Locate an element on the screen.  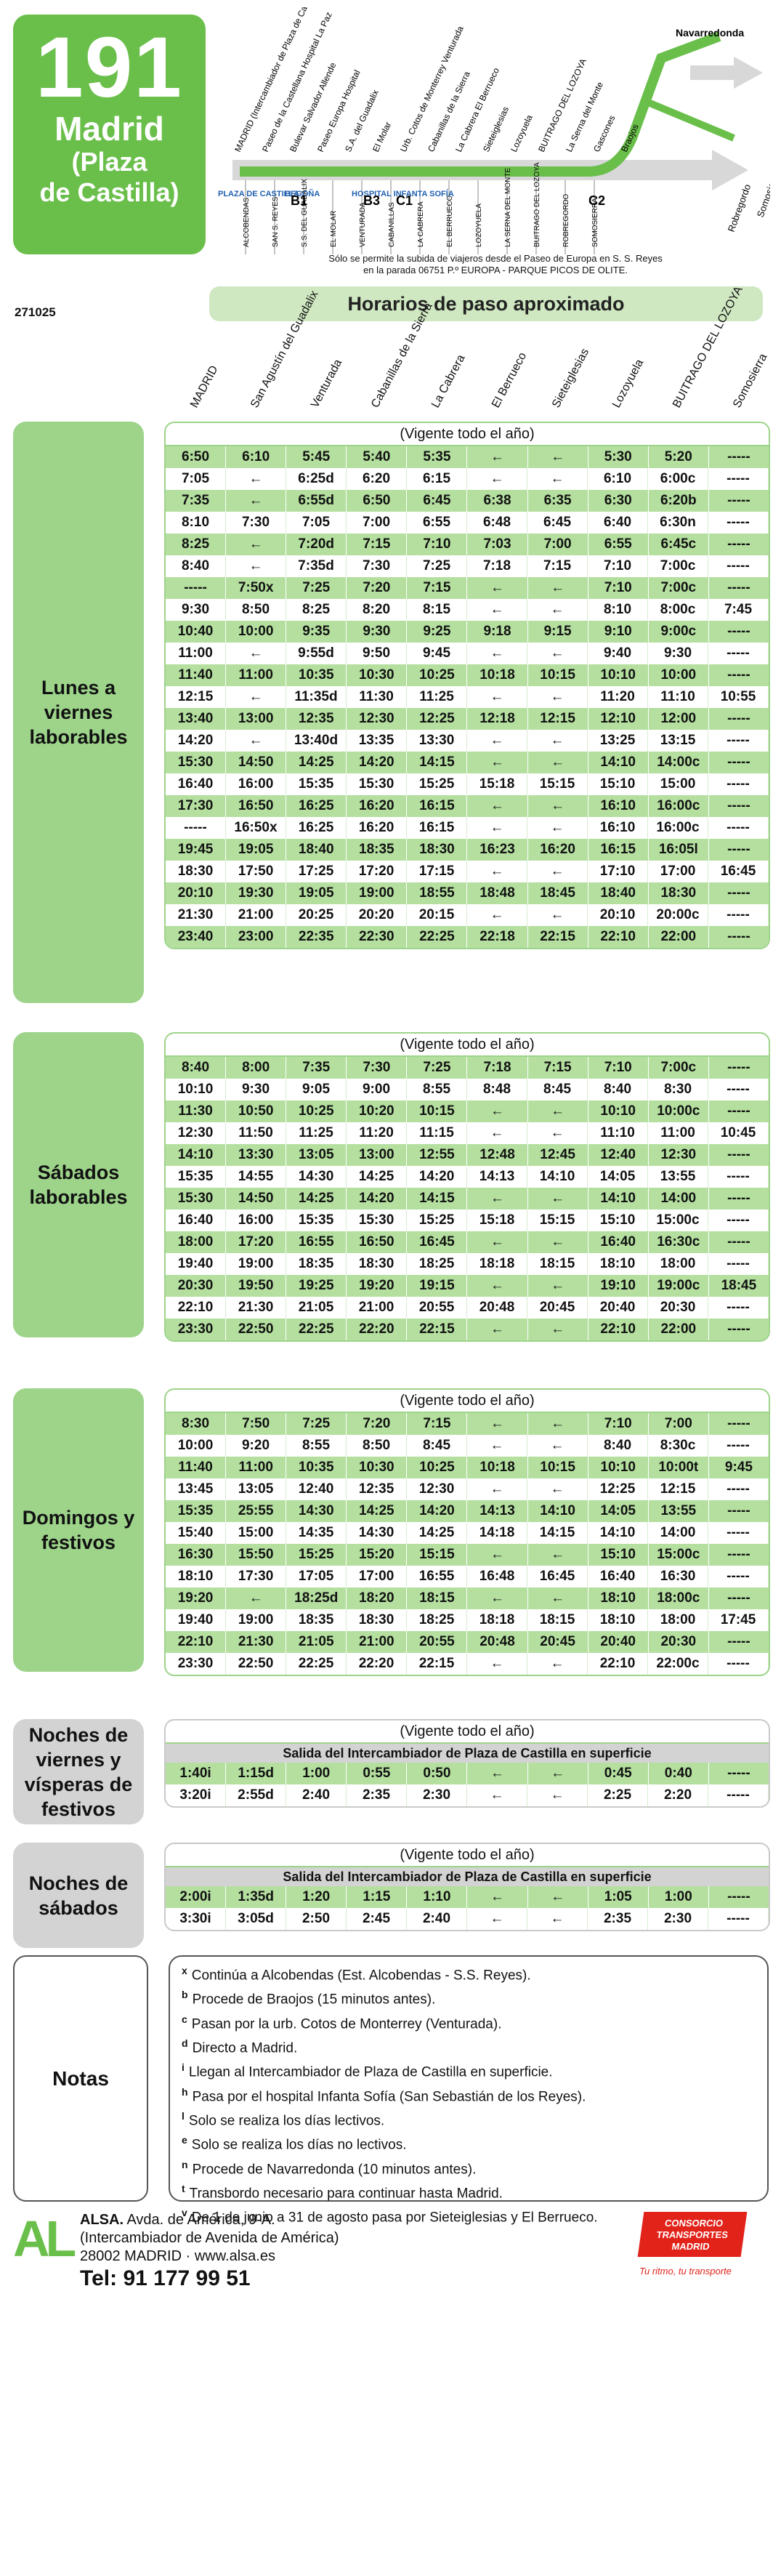
time-cell: 10:00 is located at coordinates (679, 675).